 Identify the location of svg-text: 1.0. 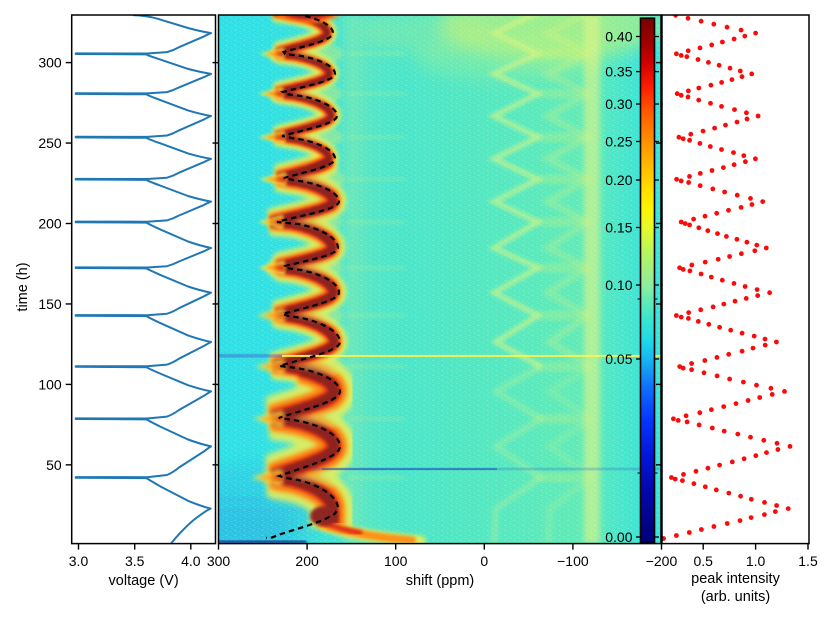
(756, 561).